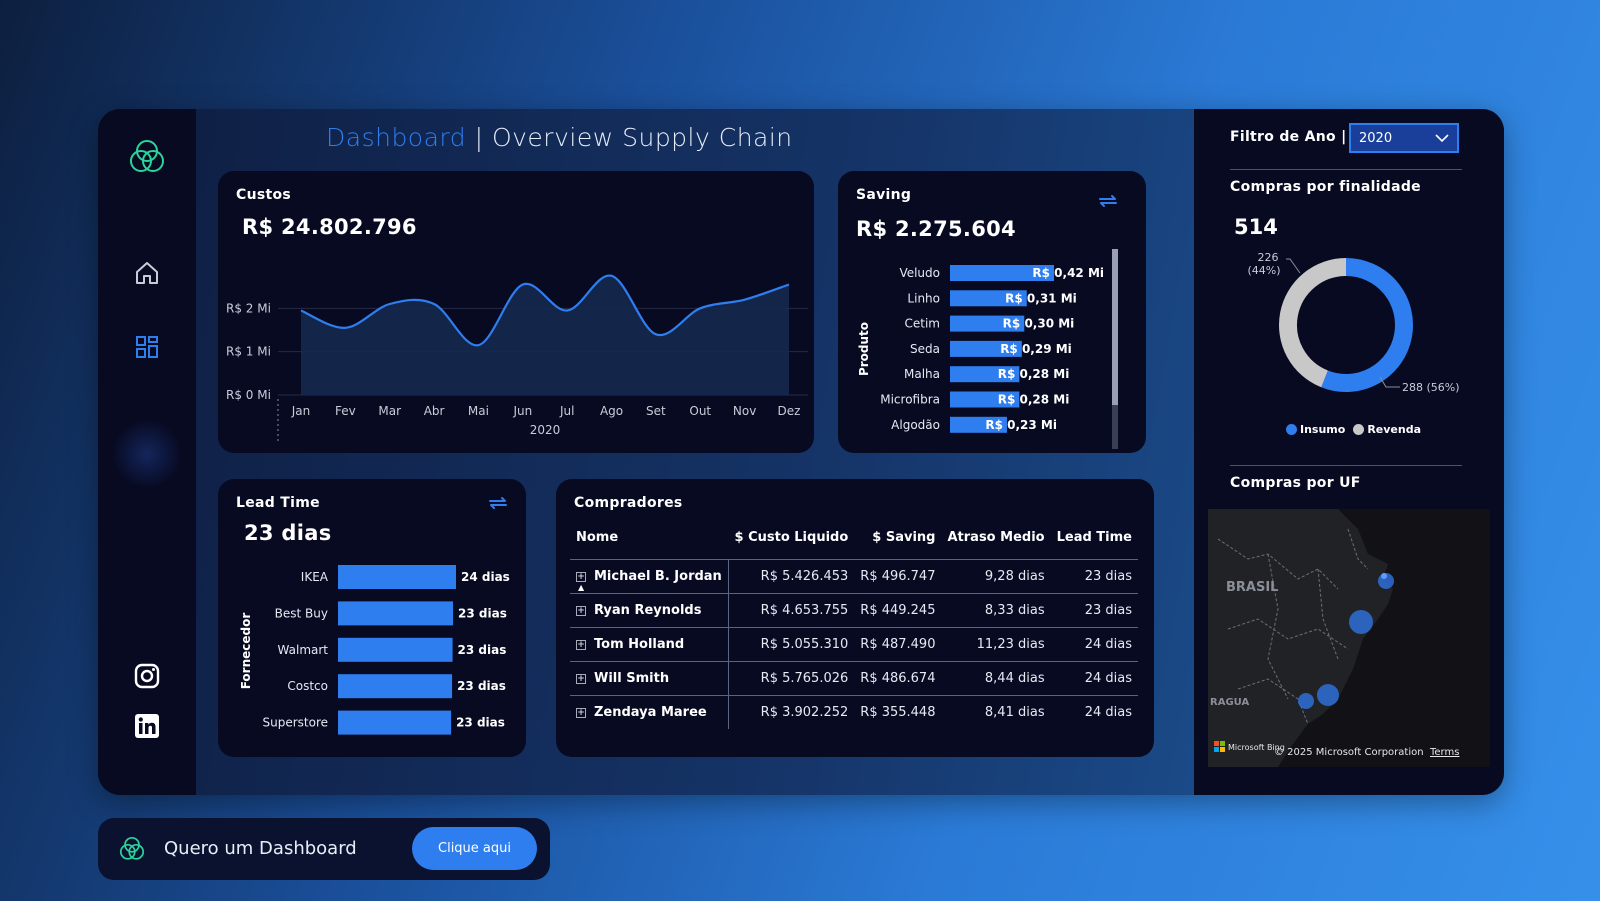  I want to click on row-custo: R$ 5.765.026, so click(791, 678).